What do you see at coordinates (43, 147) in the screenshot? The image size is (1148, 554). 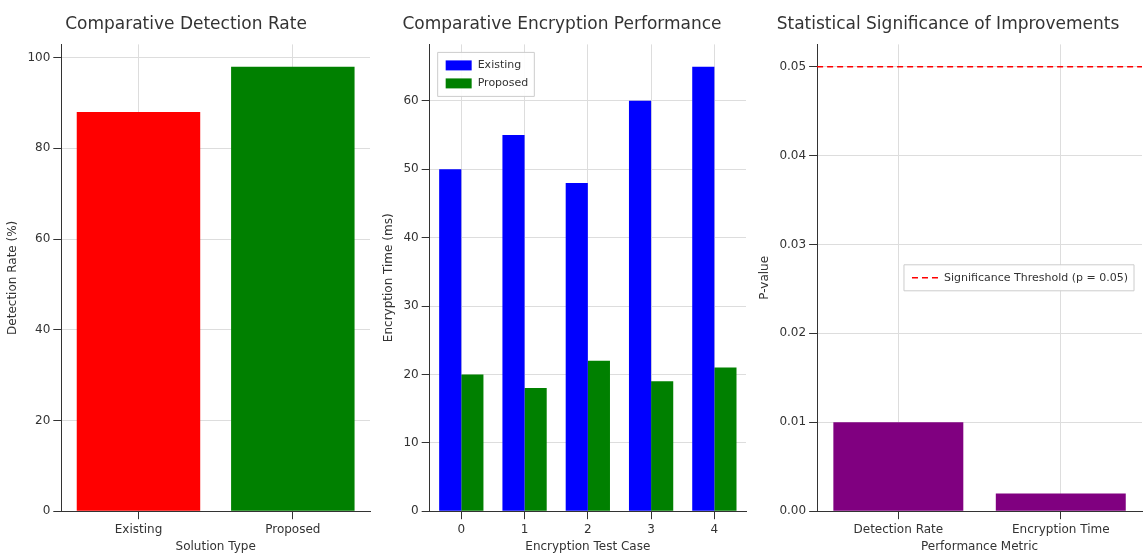 I see `y-tick-label: 80` at bounding box center [43, 147].